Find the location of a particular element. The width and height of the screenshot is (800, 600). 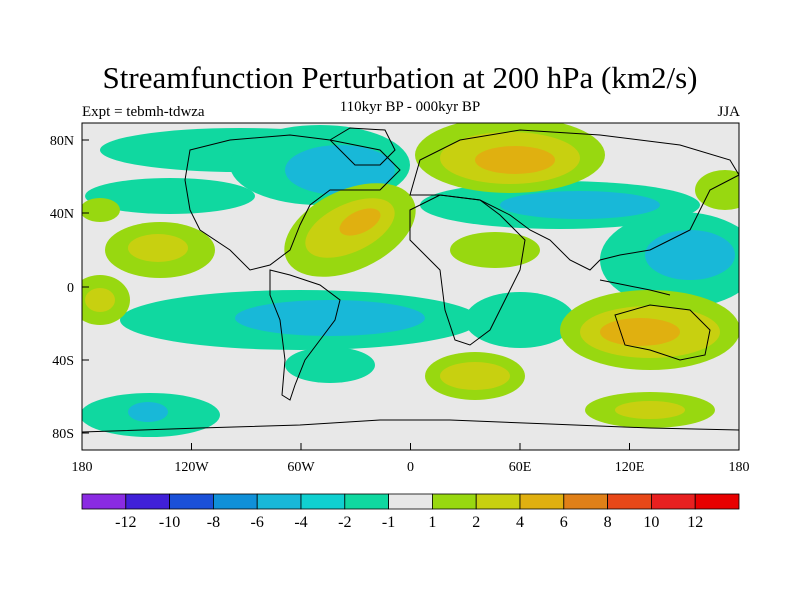

colorbar-label: 10 is located at coordinates (651, 522).